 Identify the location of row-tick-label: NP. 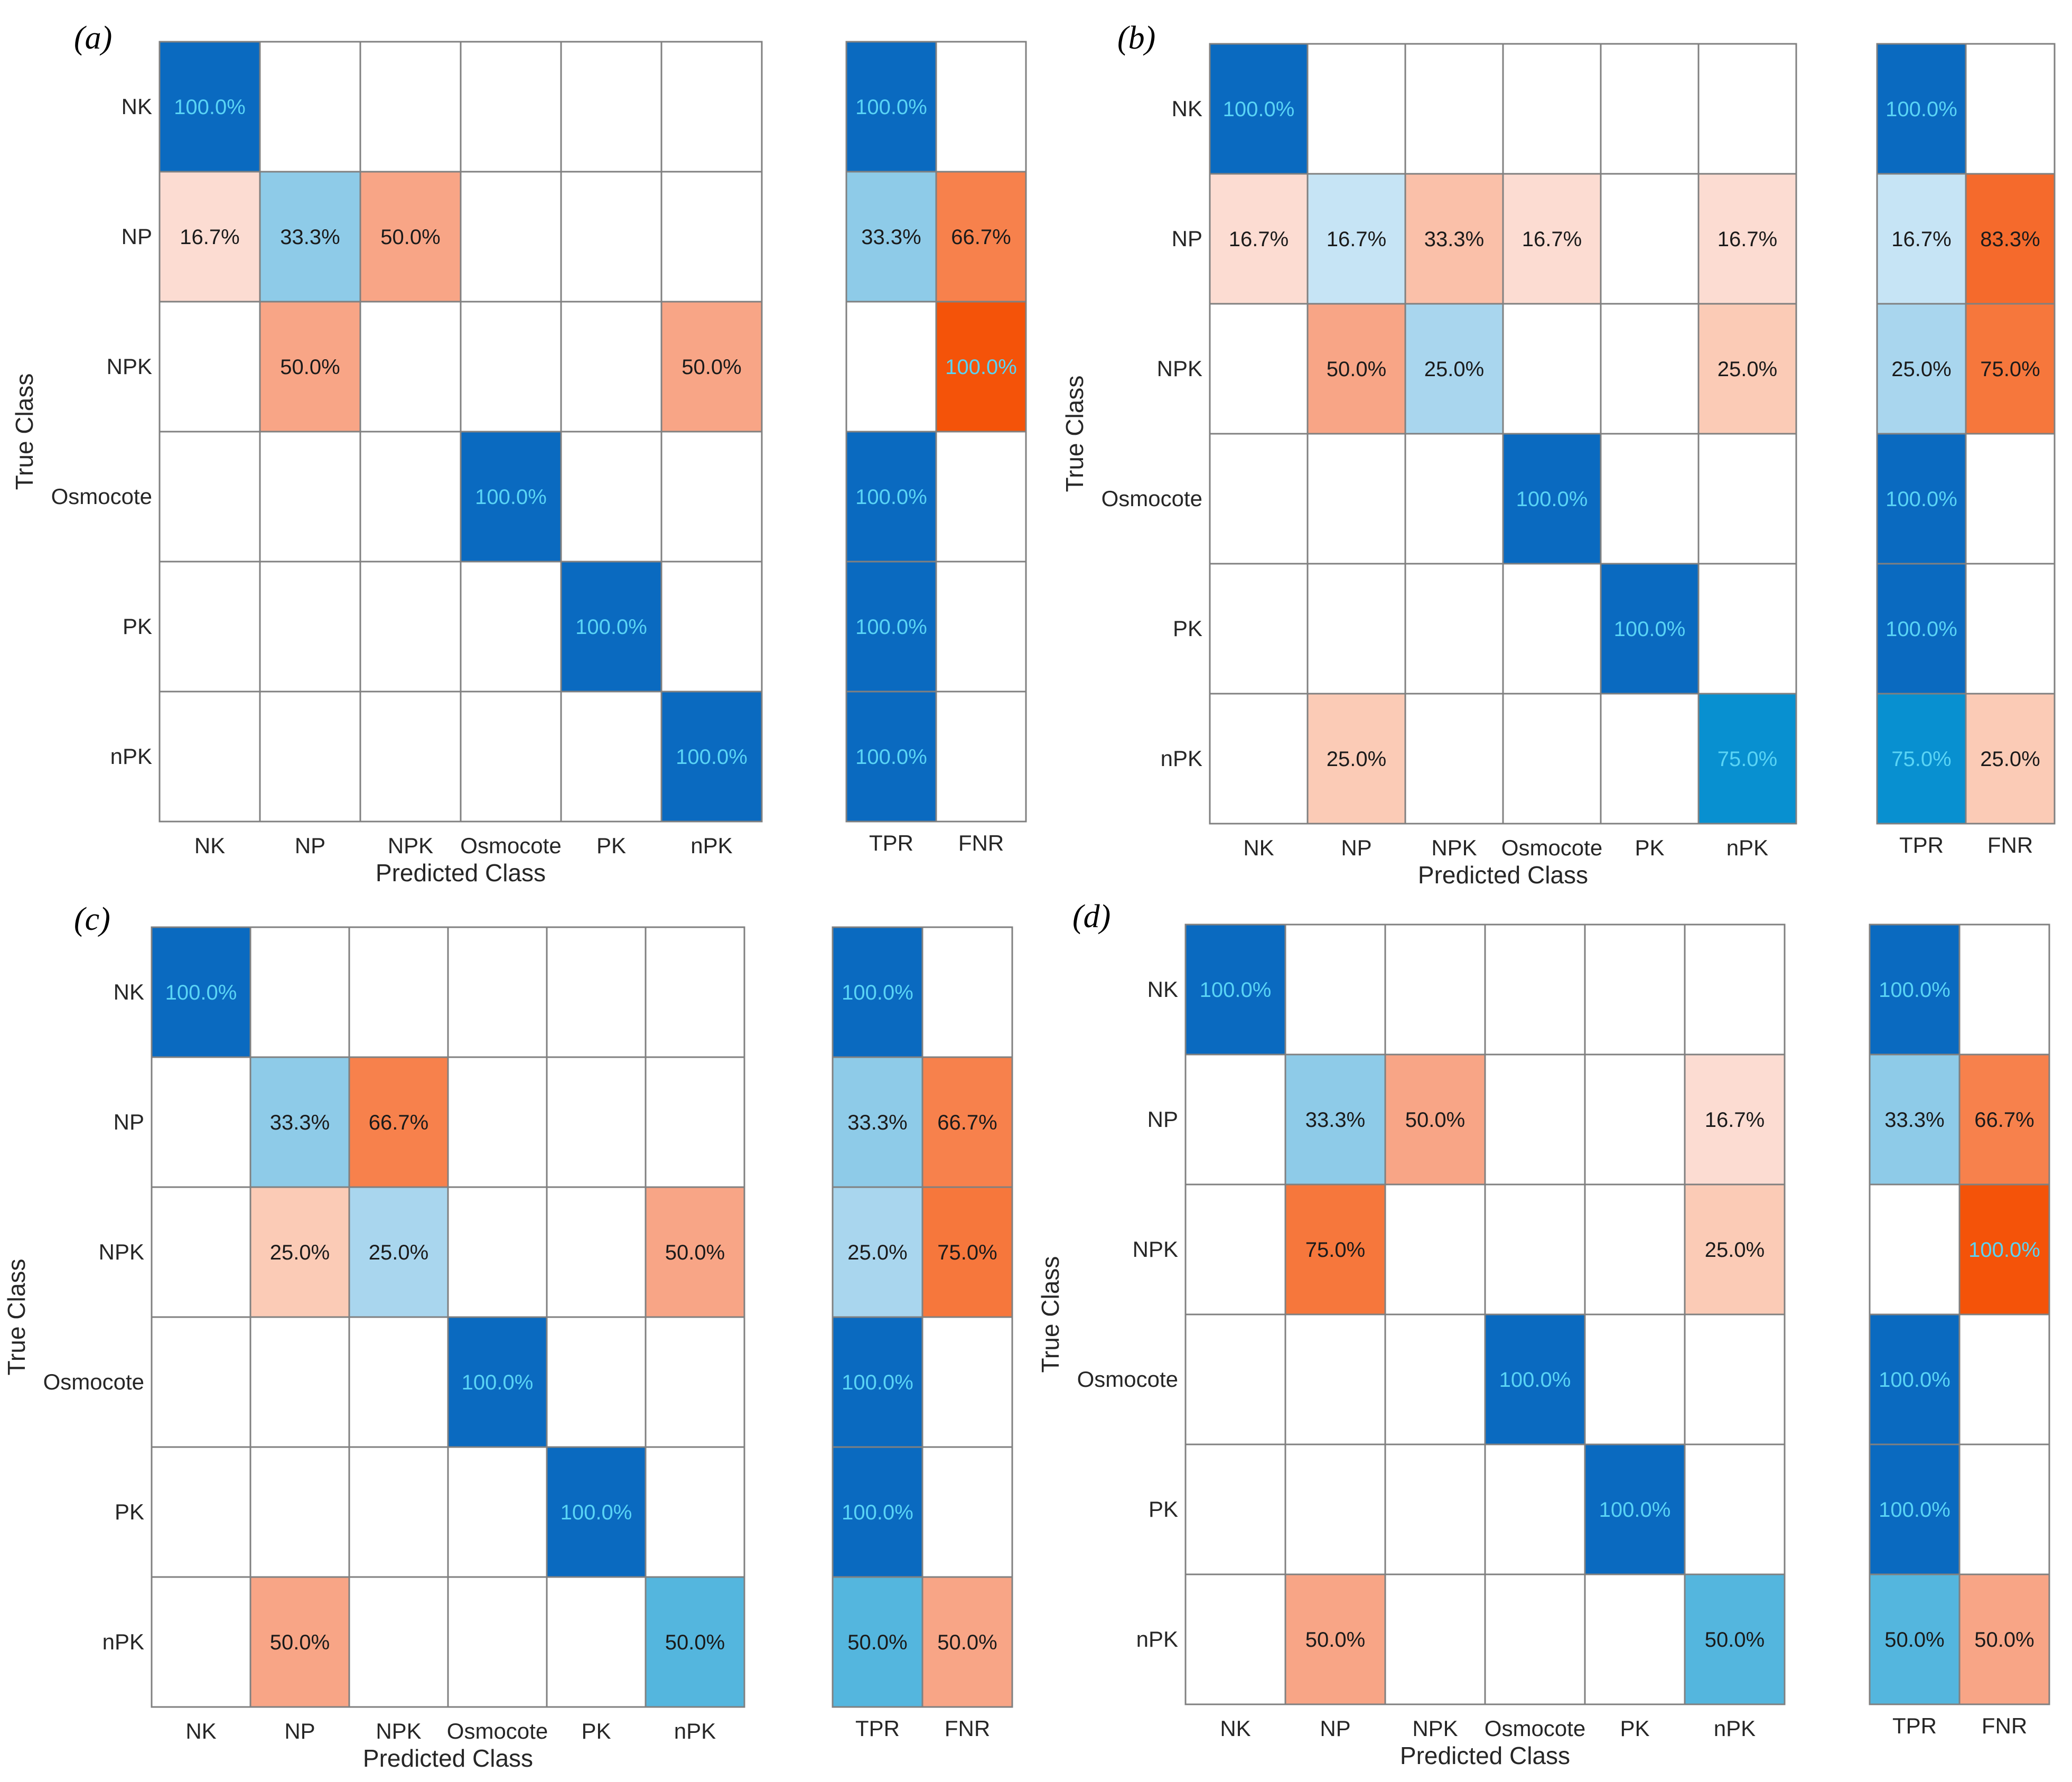
(1162, 1119).